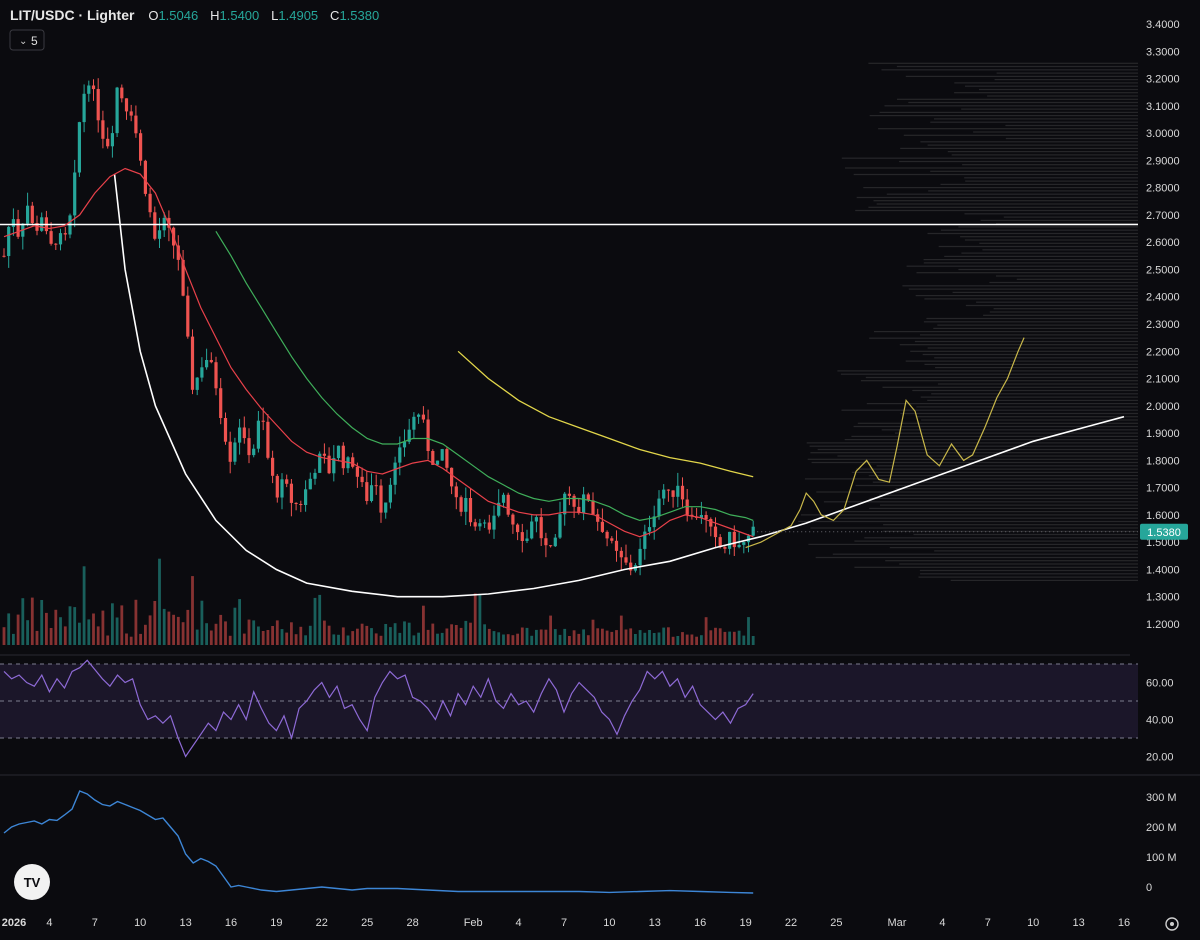  I want to click on rsi-axis: 60.00 40.00 20.00, so click(1160, 721).